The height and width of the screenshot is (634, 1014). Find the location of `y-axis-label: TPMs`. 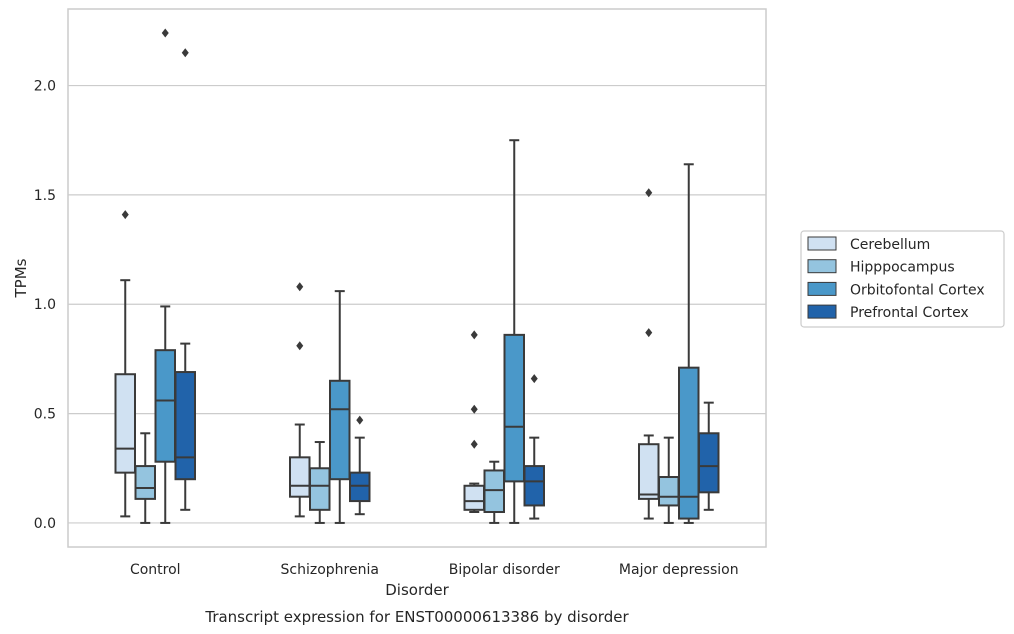

y-axis-label: TPMs is located at coordinates (21, 278).